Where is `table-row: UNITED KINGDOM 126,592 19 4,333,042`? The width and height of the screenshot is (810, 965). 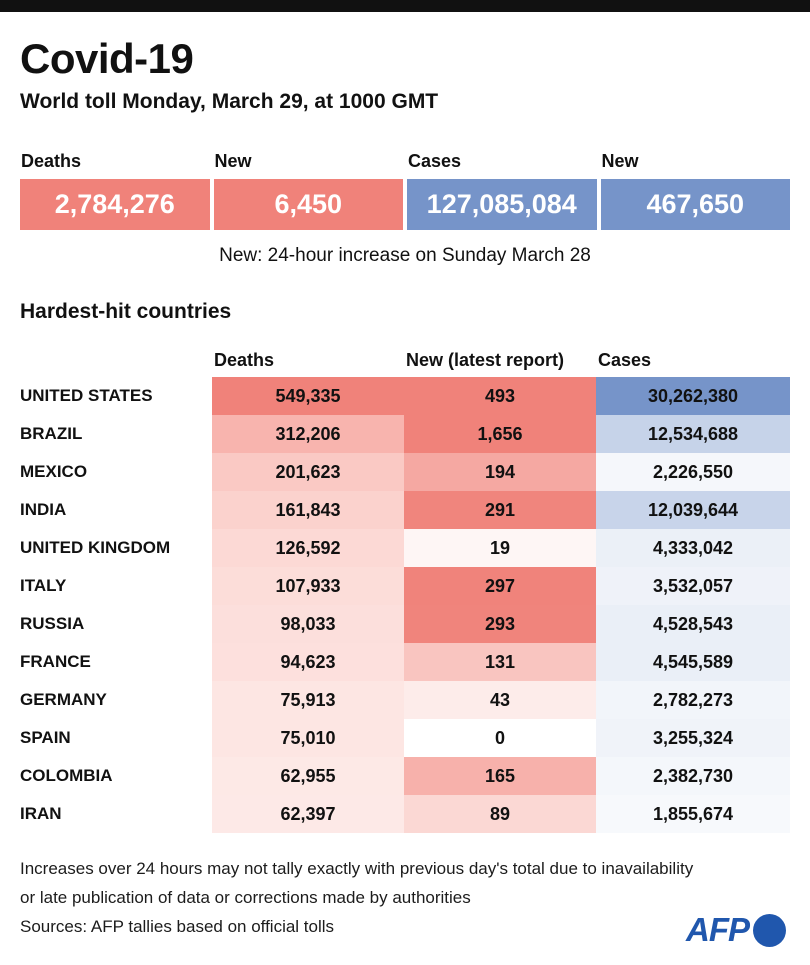 table-row: UNITED KINGDOM 126,592 19 4,333,042 is located at coordinates (405, 548).